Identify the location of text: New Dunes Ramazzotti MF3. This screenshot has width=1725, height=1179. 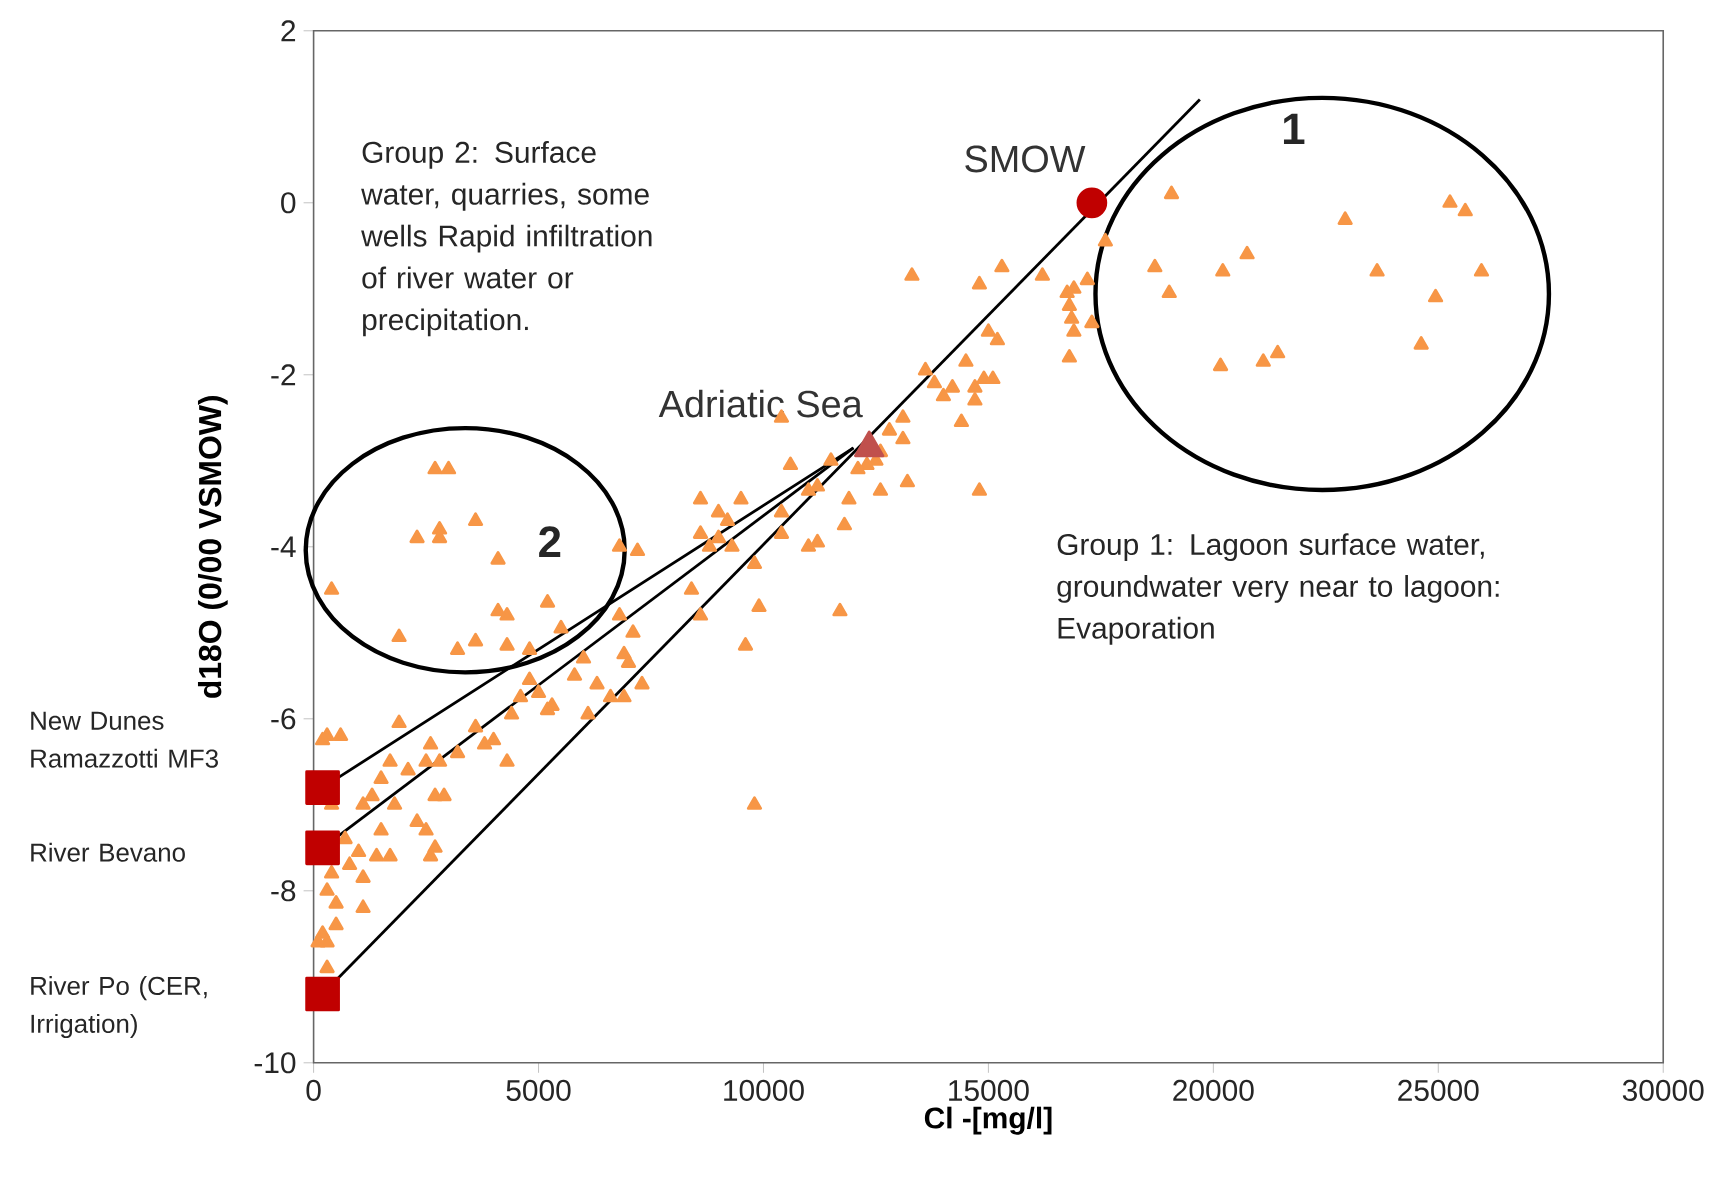
(124, 739).